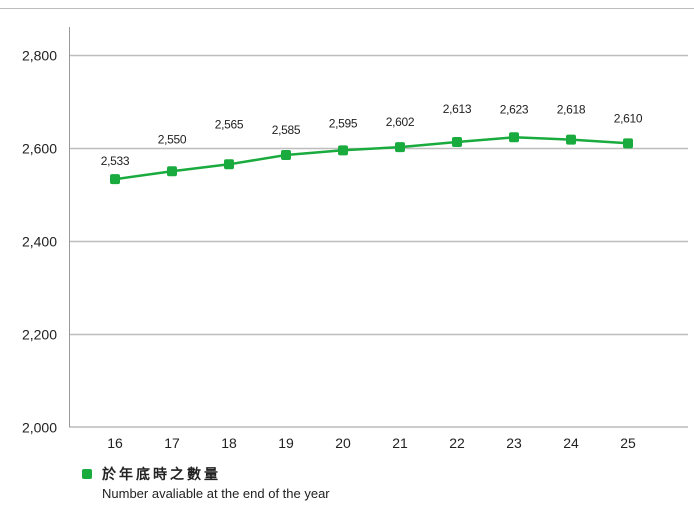 This screenshot has width=694, height=509. I want to click on x-tick-label-22: 22, so click(457, 443).